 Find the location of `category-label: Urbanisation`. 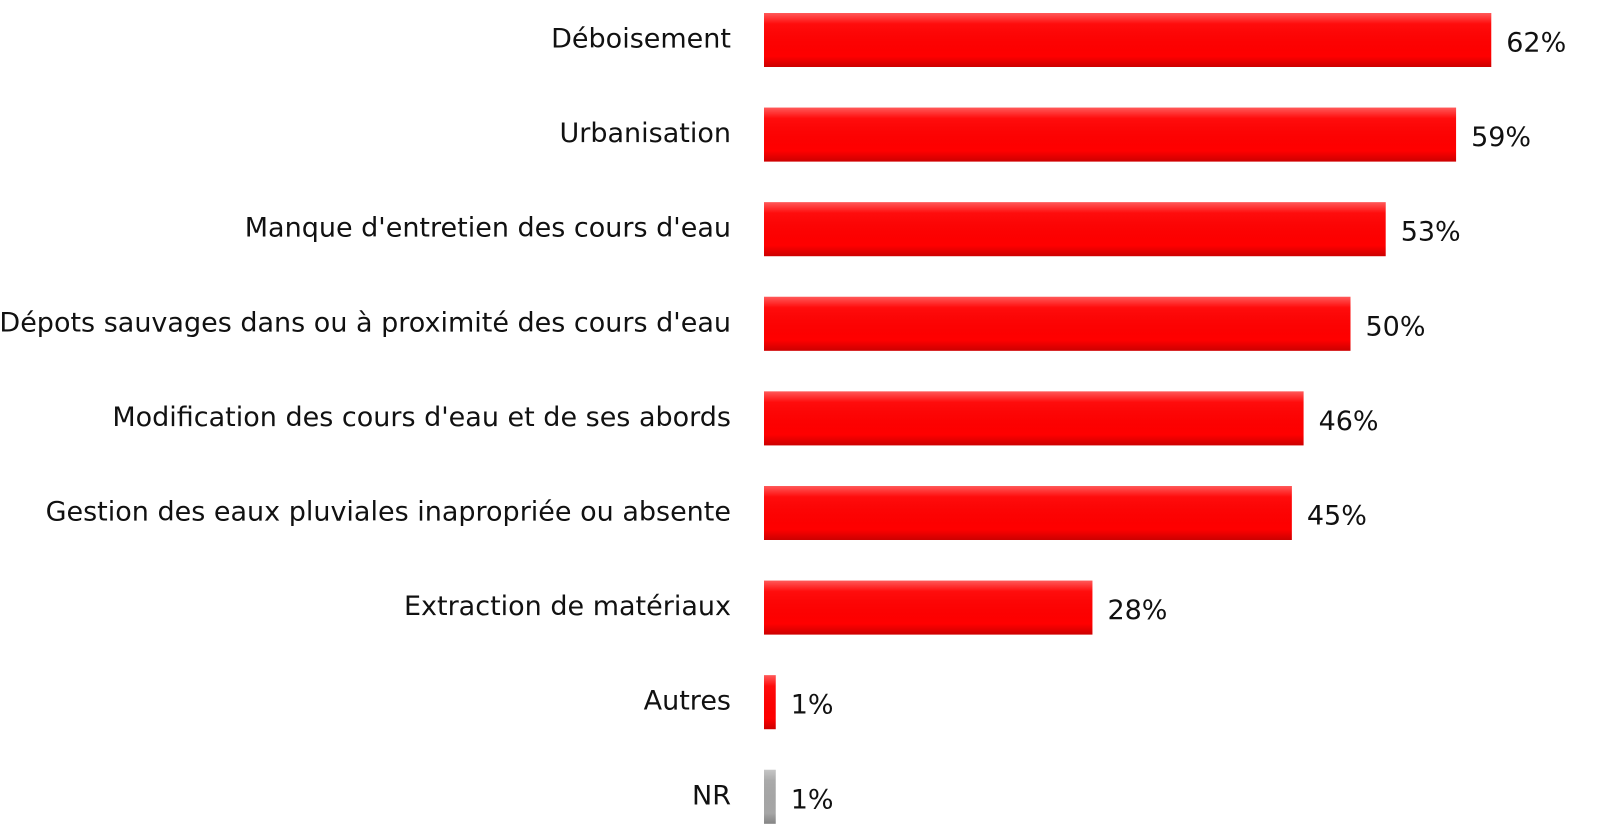

category-label: Urbanisation is located at coordinates (646, 133).